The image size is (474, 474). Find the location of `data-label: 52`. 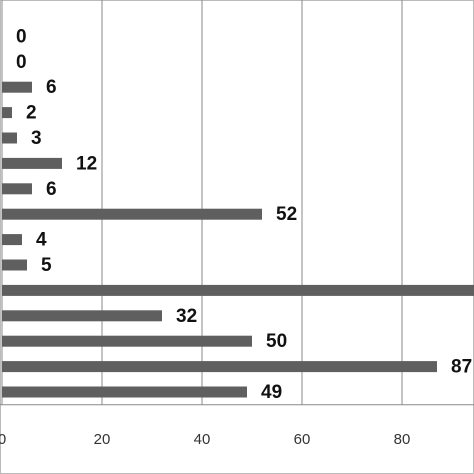

data-label: 52 is located at coordinates (286, 214).